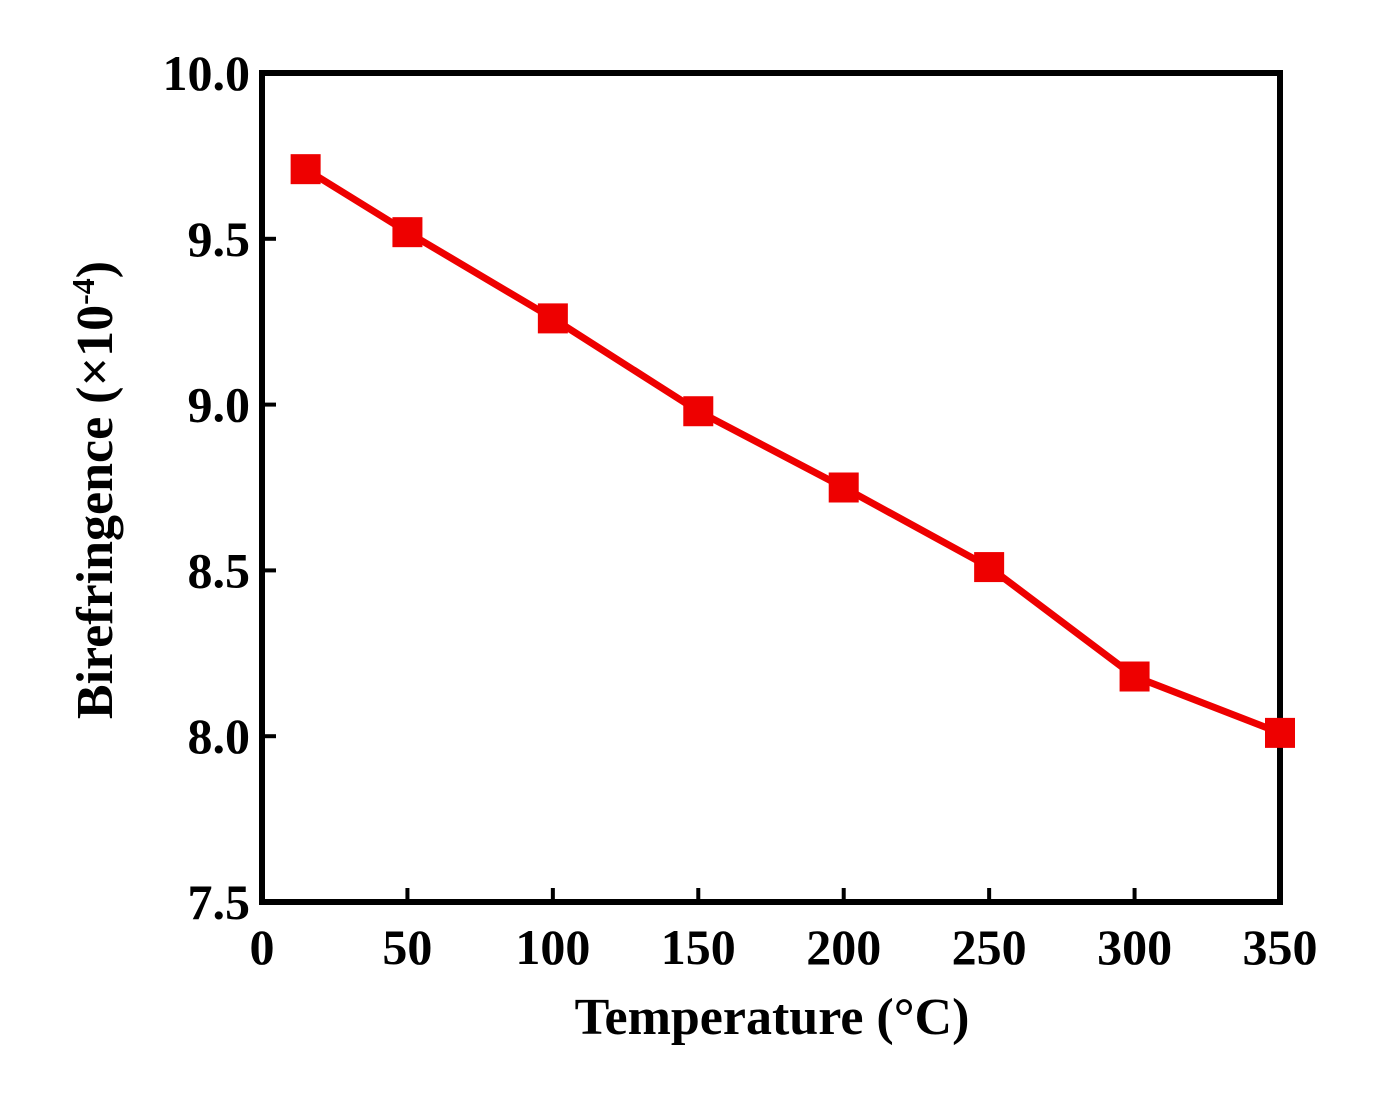  What do you see at coordinates (83, 291) in the screenshot?
I see `y-axis-title-exponent: -4` at bounding box center [83, 291].